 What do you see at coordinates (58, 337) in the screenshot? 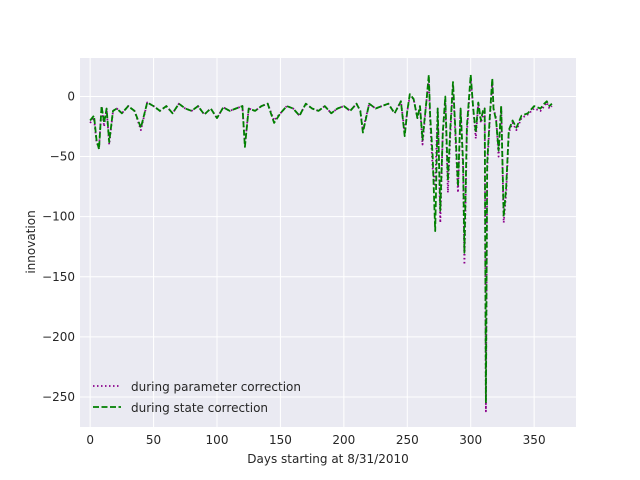
I see `y-tick-label: −200` at bounding box center [58, 337].